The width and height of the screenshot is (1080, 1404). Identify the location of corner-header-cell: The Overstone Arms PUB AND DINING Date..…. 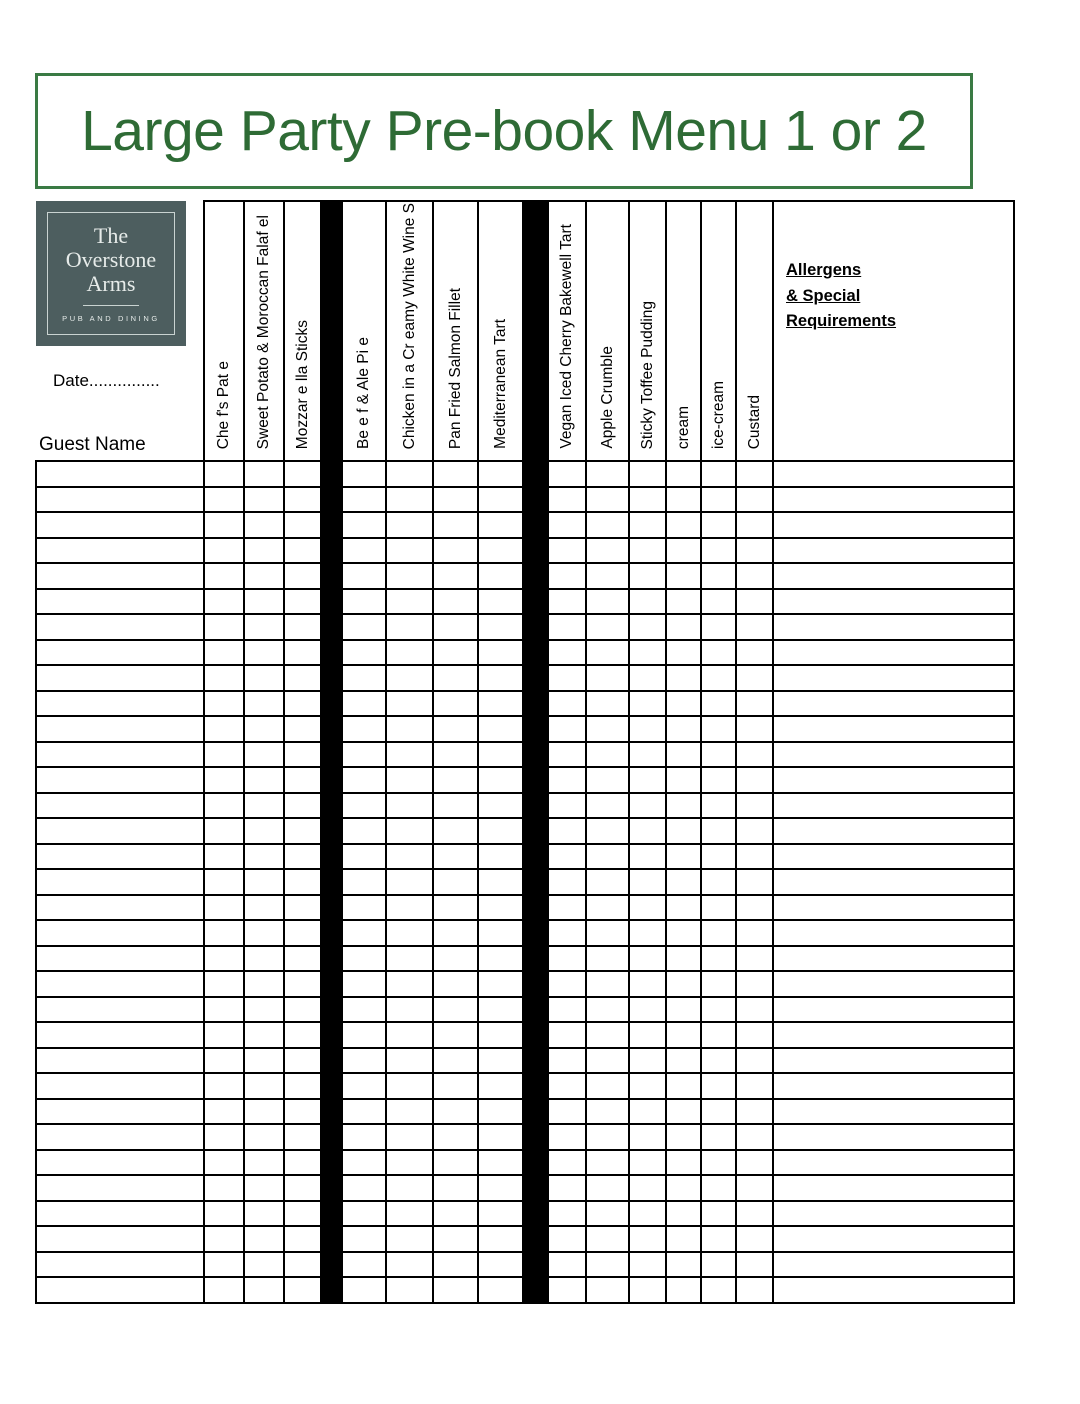
(120, 331).